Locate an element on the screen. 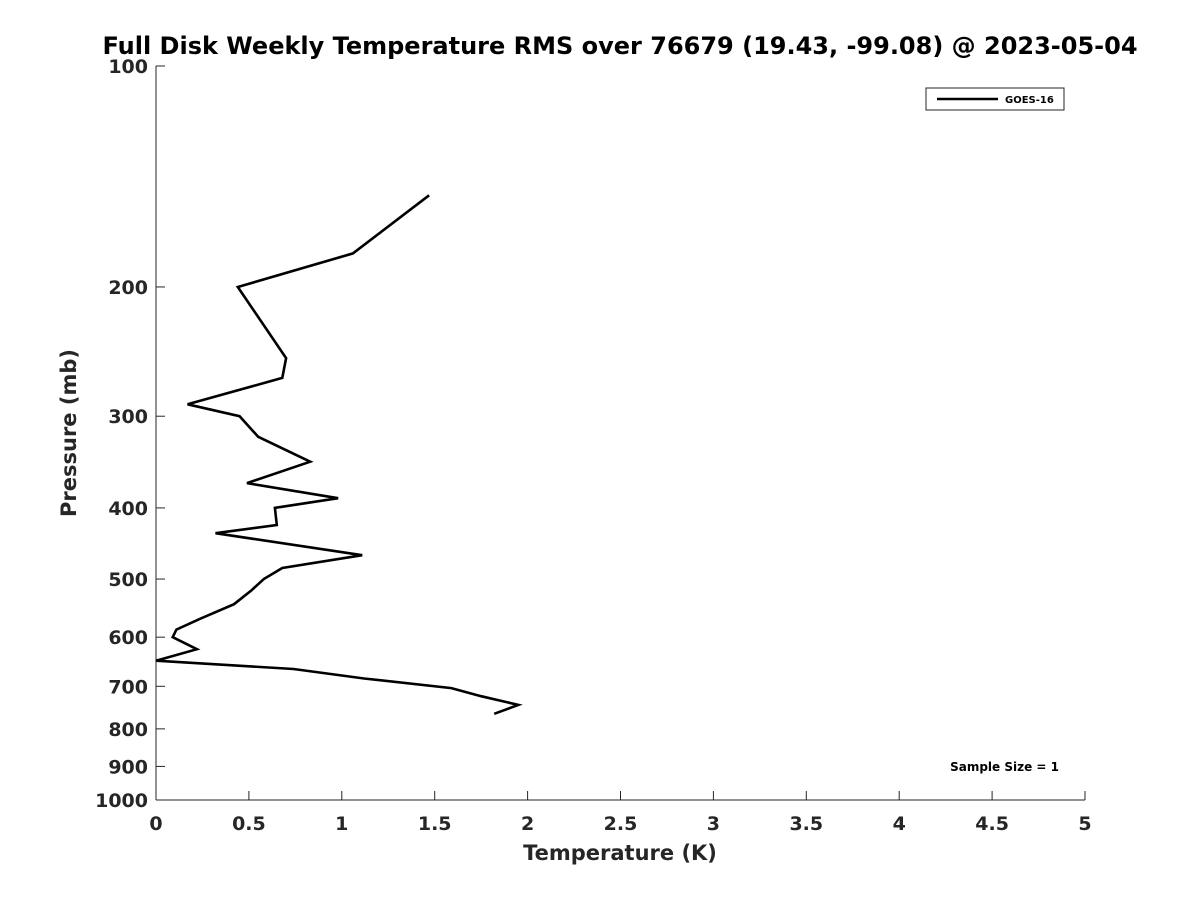 Image resolution: width=1200 pixels, height=900 pixels. y-tick-label: 200 is located at coordinates (128, 288).